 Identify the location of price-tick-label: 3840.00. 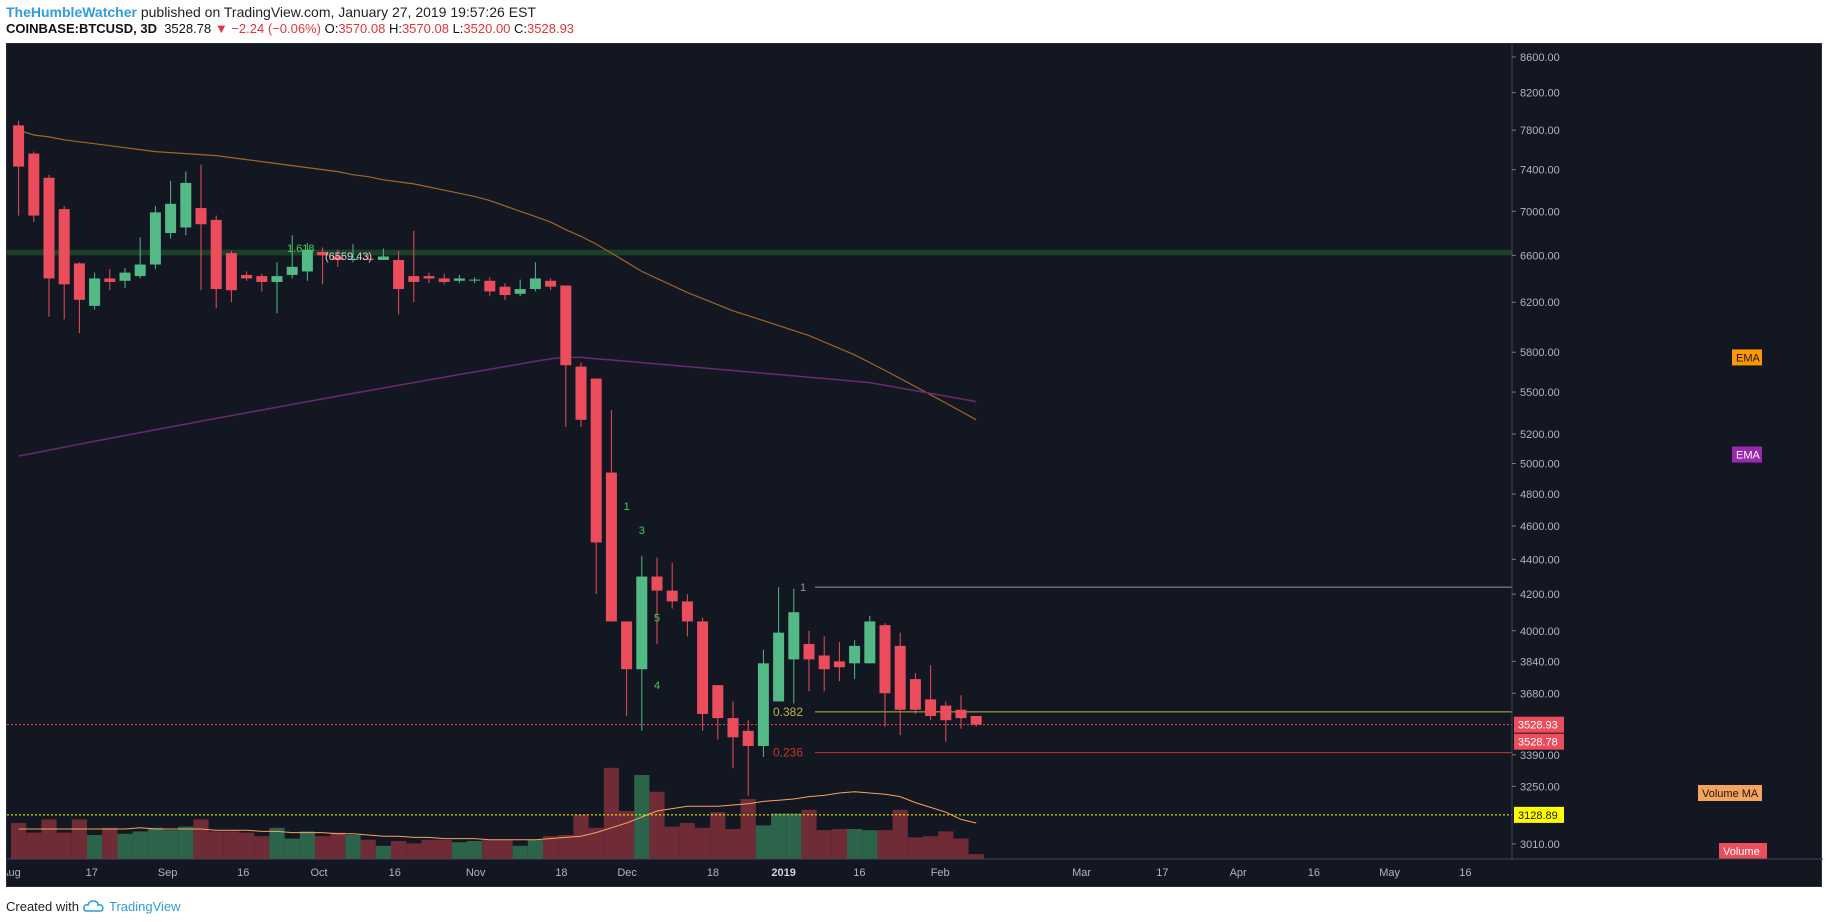
(1540, 662).